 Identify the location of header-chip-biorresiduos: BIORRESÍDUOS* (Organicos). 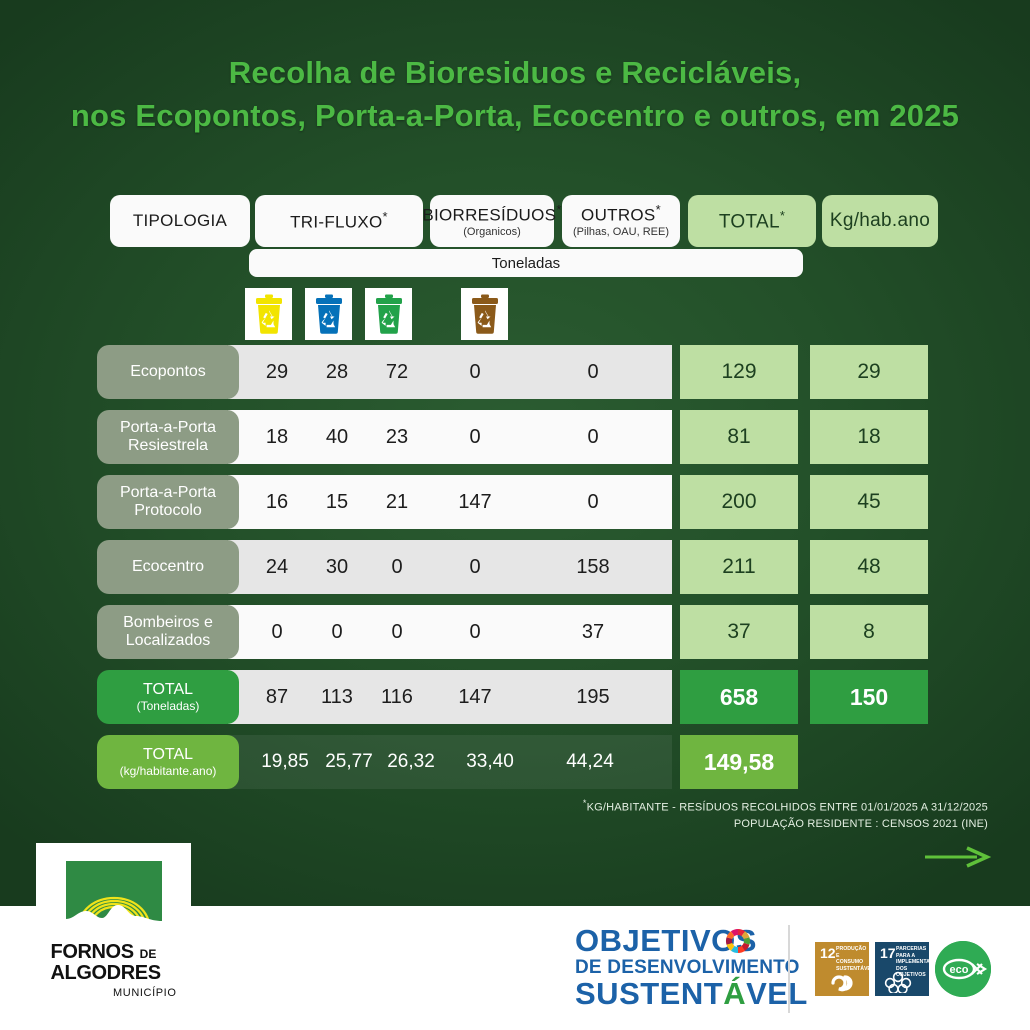
(491, 221).